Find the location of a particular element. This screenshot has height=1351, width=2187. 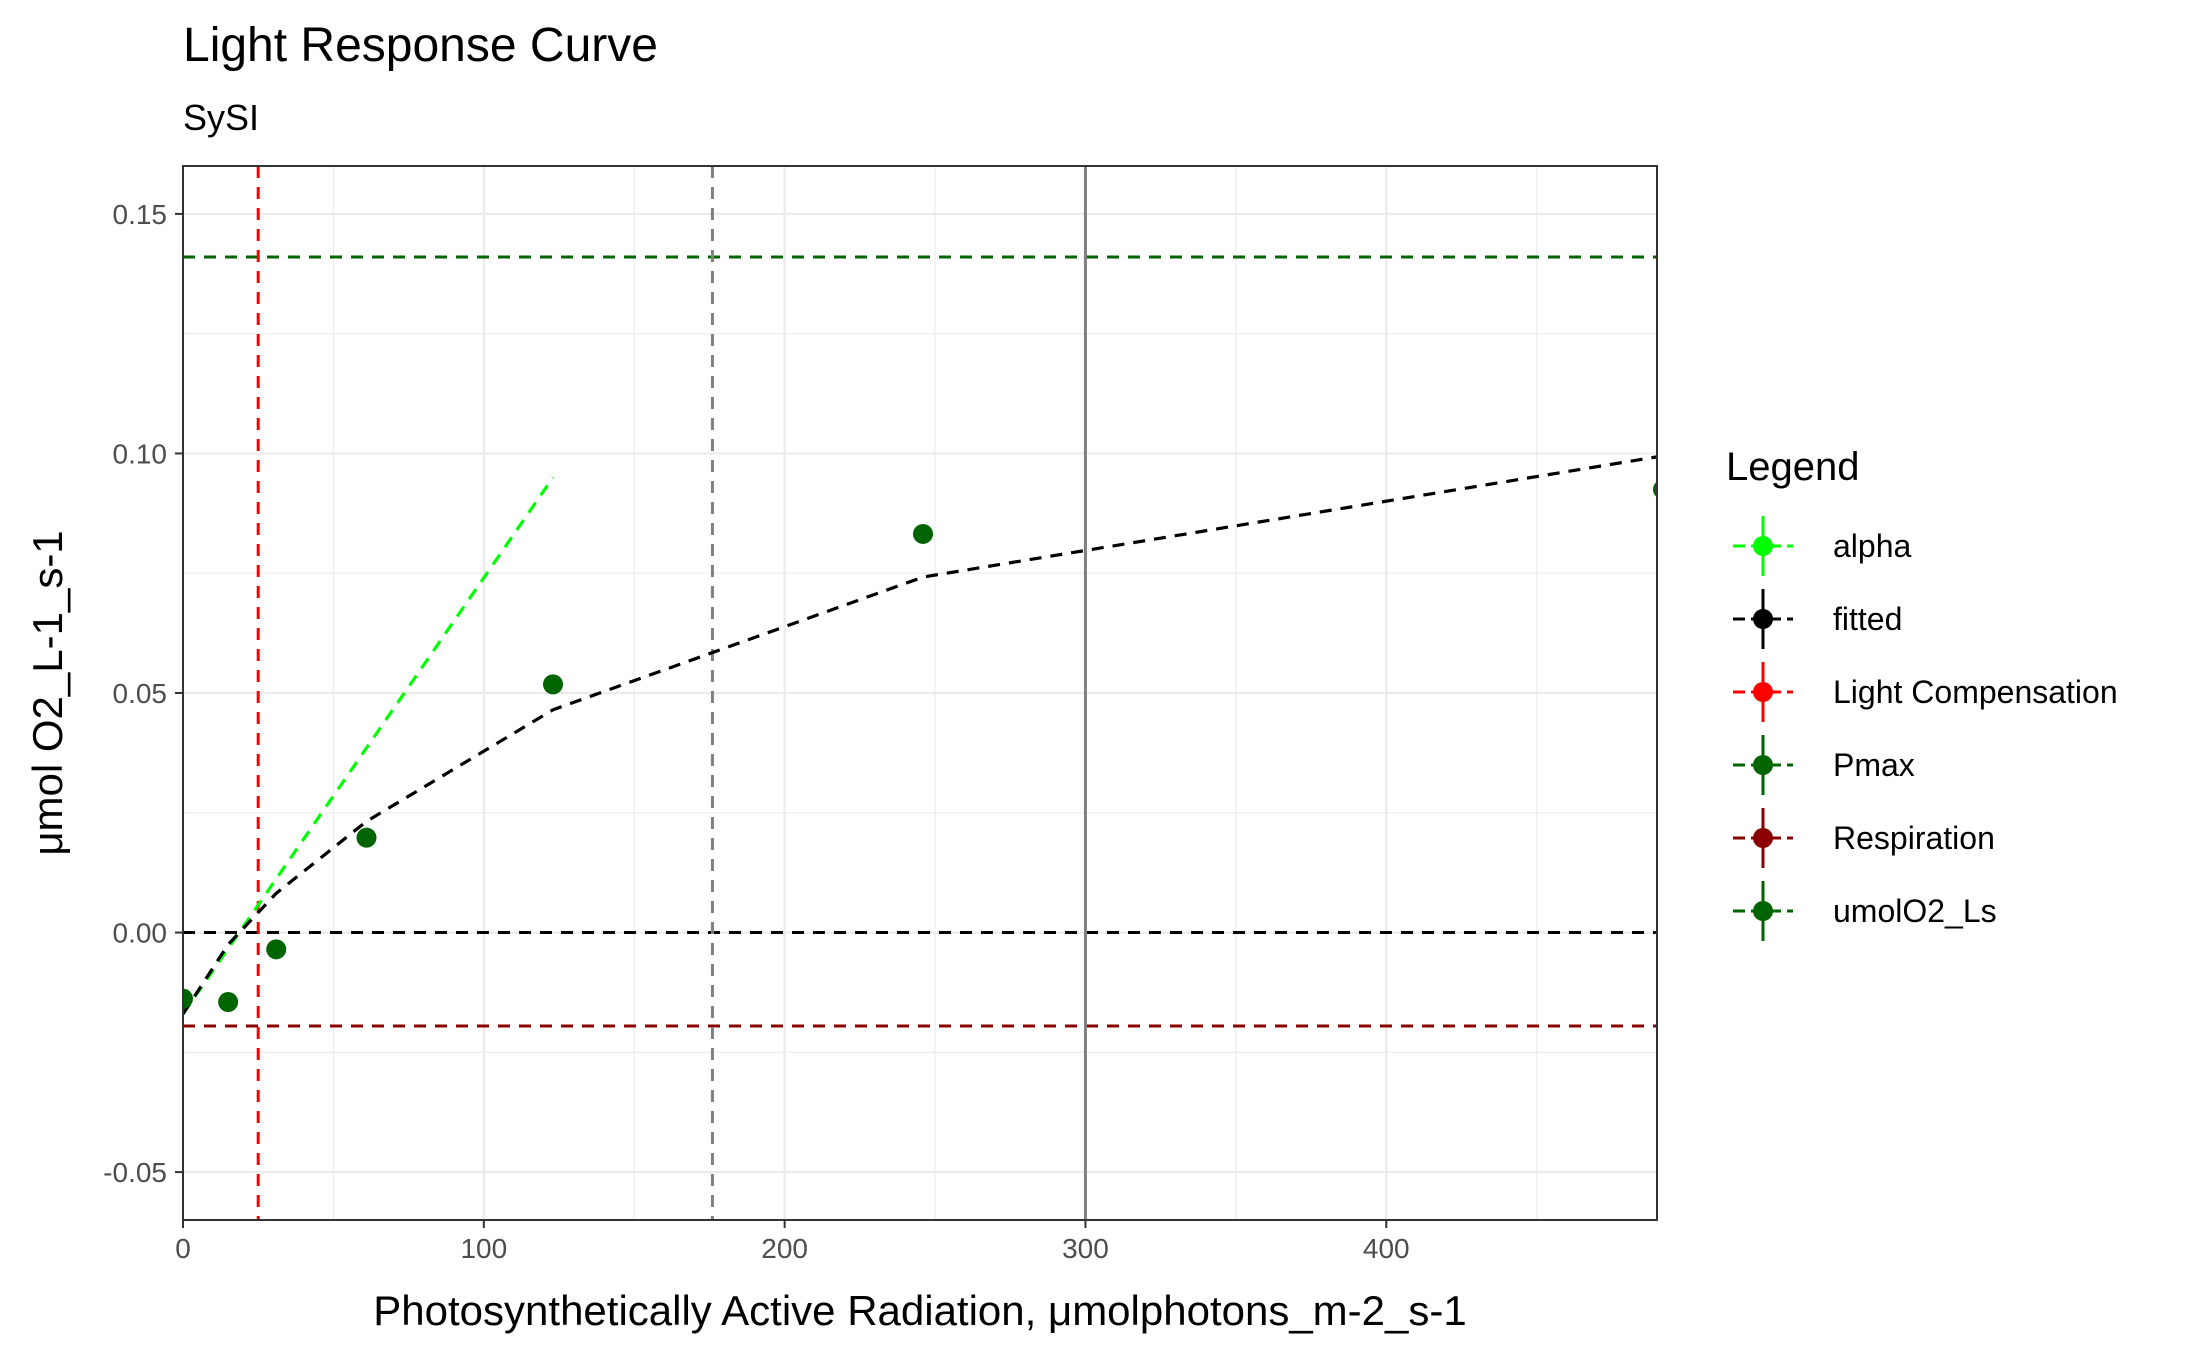

x-tick-label: 300 is located at coordinates (1085, 1248).